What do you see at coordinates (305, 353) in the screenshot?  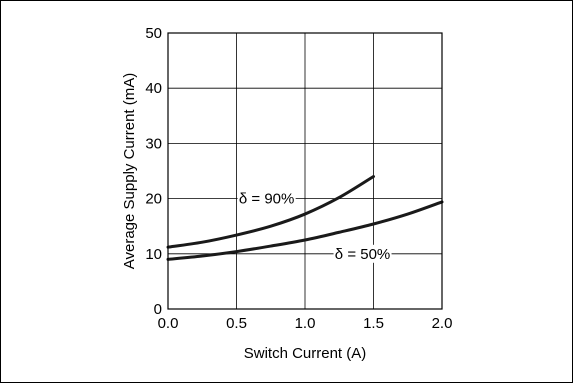 I see `x-axis-label: Switch Current (A)` at bounding box center [305, 353].